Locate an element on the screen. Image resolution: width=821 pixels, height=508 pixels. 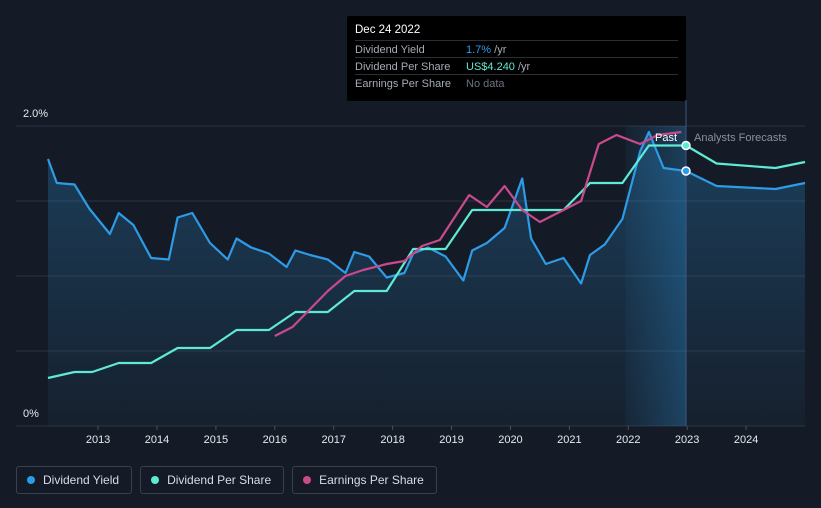
marker-dividend-per-share is located at coordinates (686, 145).